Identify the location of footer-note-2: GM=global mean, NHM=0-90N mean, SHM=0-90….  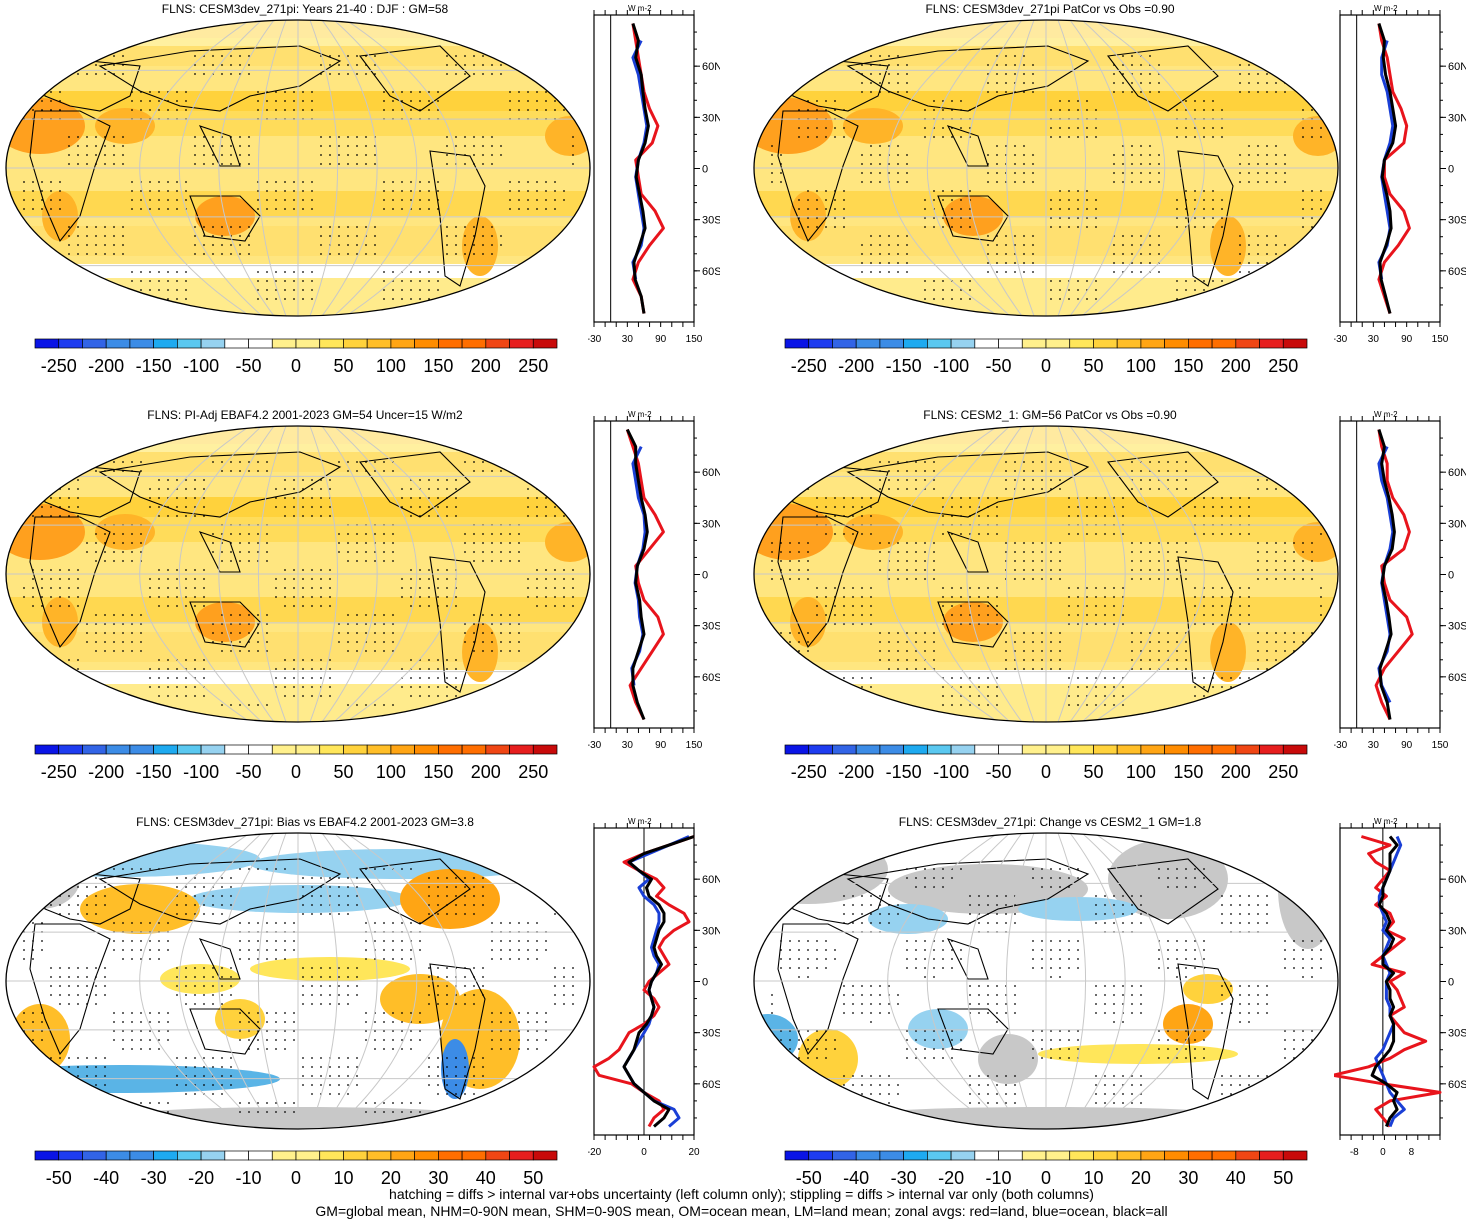
(741, 1211).